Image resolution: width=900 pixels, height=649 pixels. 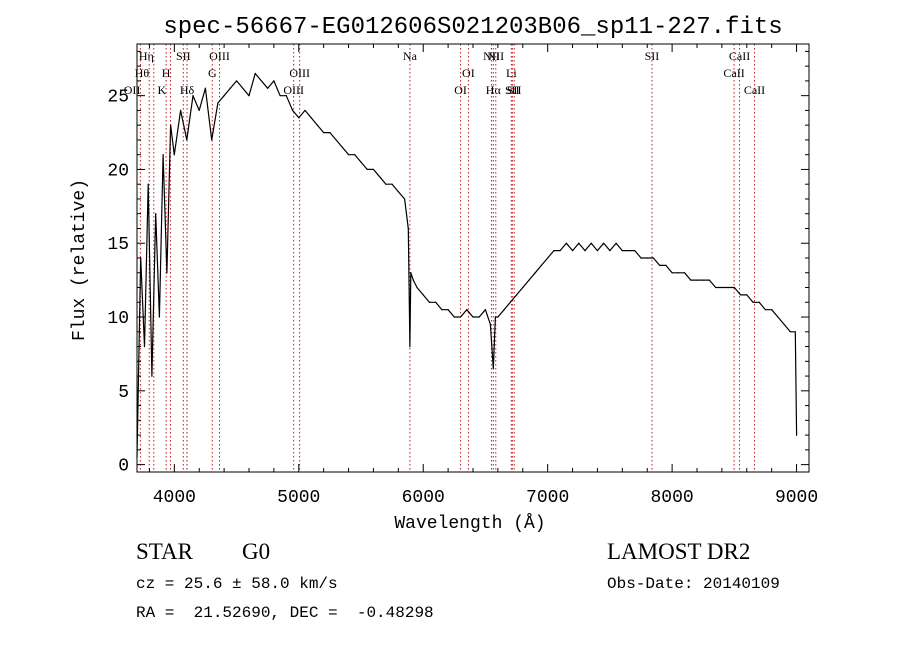 What do you see at coordinates (174, 498) in the screenshot?
I see `x-tick-label: 4000` at bounding box center [174, 498].